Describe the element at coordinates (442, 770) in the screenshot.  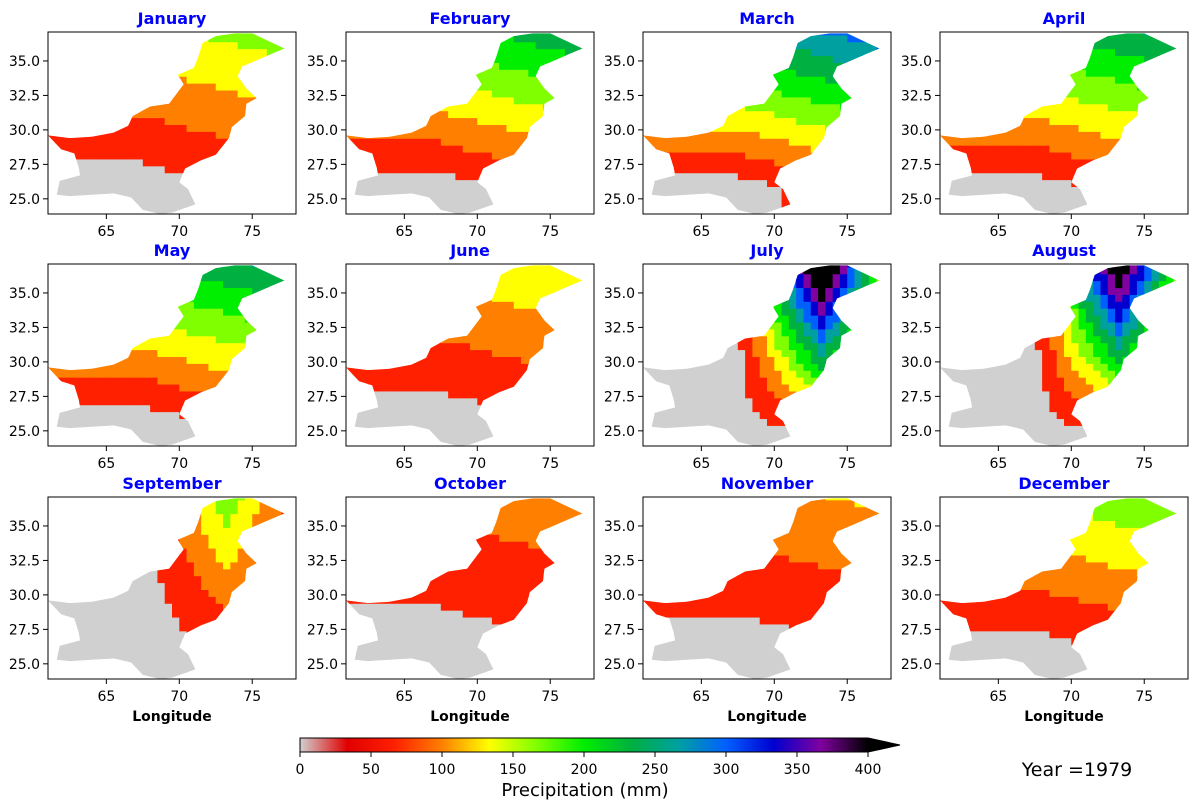
I see `colorbar-tick-label: 100` at that location.